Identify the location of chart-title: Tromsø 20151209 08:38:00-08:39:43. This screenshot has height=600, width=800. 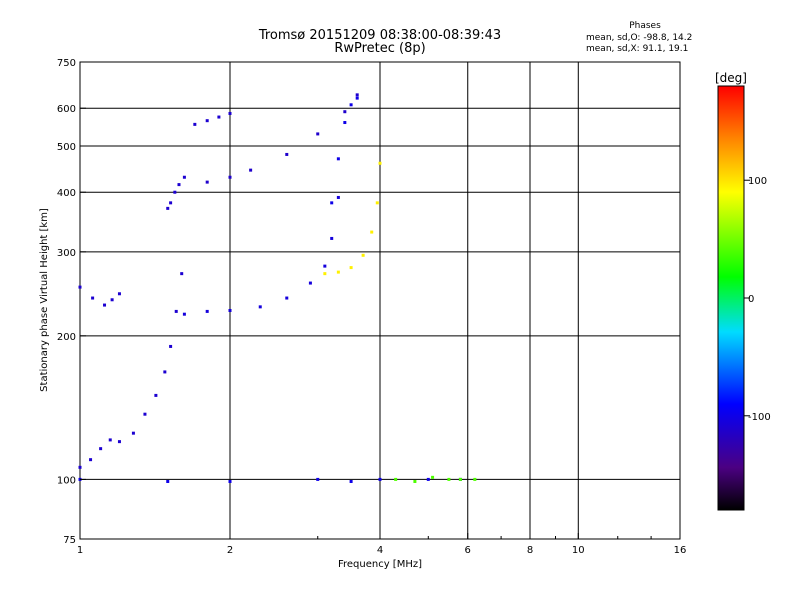
(380, 35).